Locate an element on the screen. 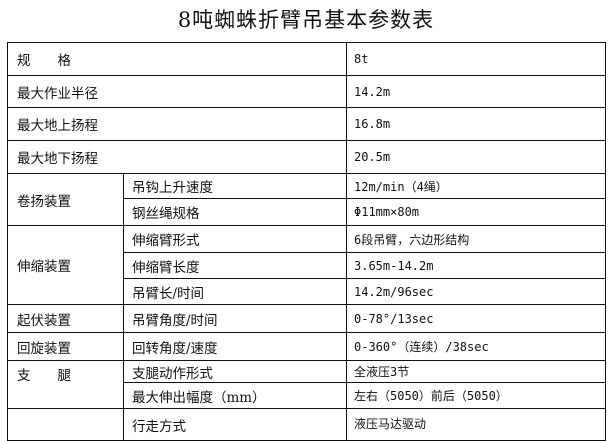 Image resolution: width=612 pixels, height=441 pixels. row-value: 8t is located at coordinates (476, 59).